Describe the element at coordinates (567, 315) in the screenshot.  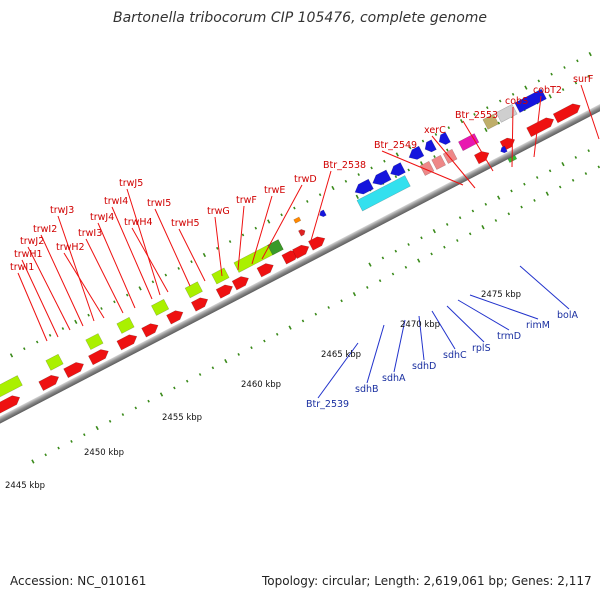
I see `gene-label-bola: bolA` at that location.